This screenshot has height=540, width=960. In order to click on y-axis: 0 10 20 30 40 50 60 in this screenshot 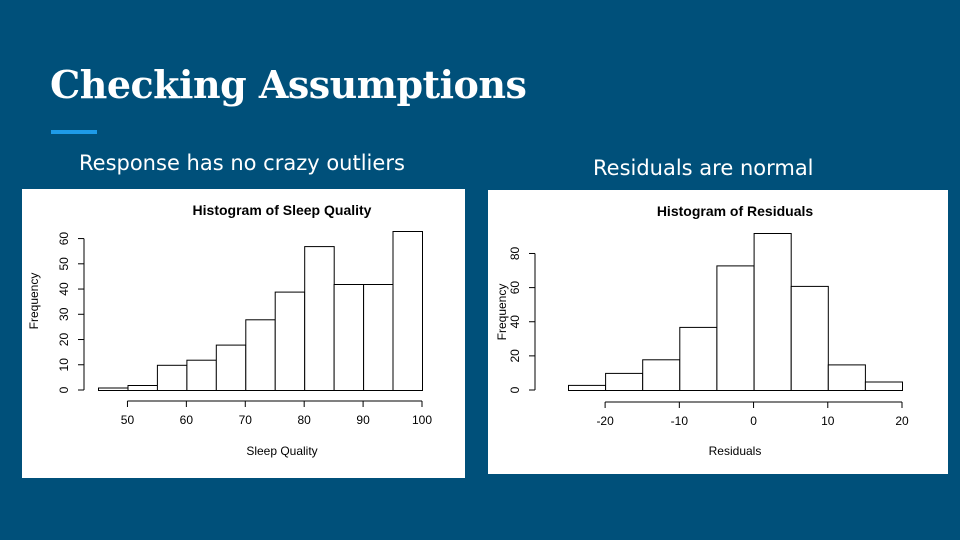, I will do `click(71, 312)`.